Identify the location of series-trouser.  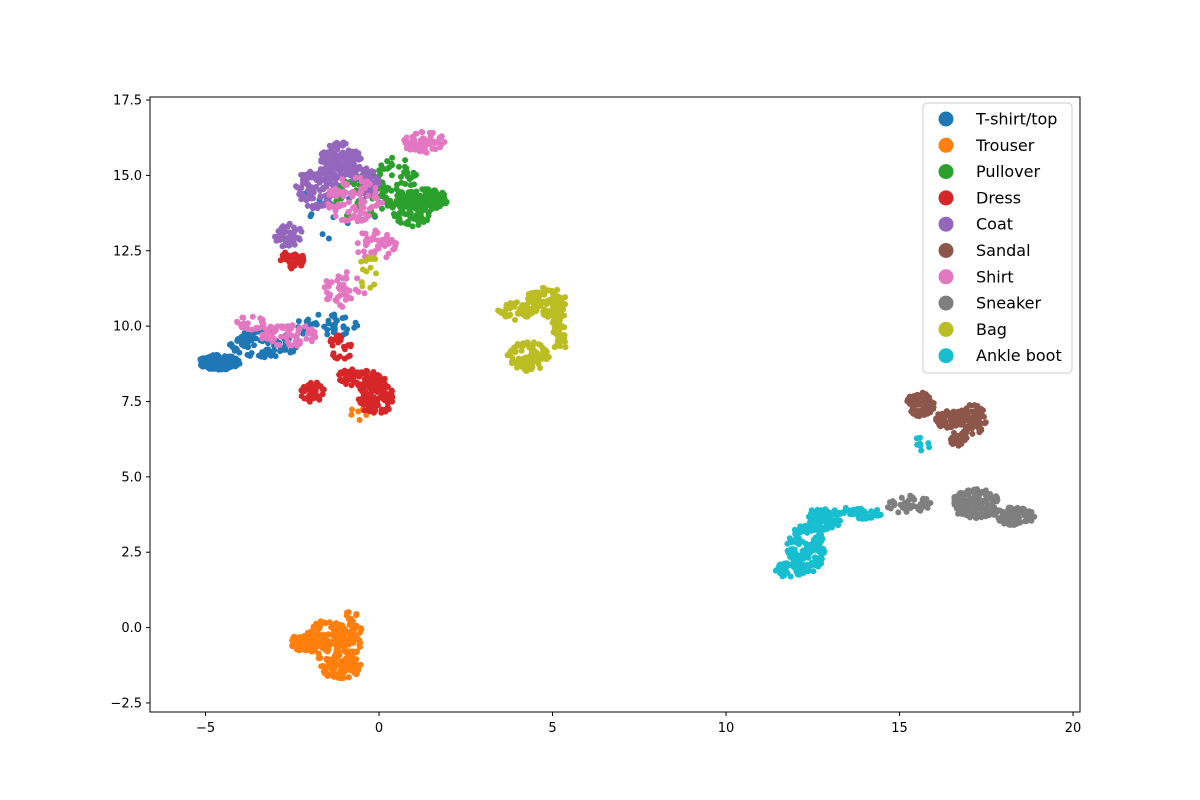
(329, 544).